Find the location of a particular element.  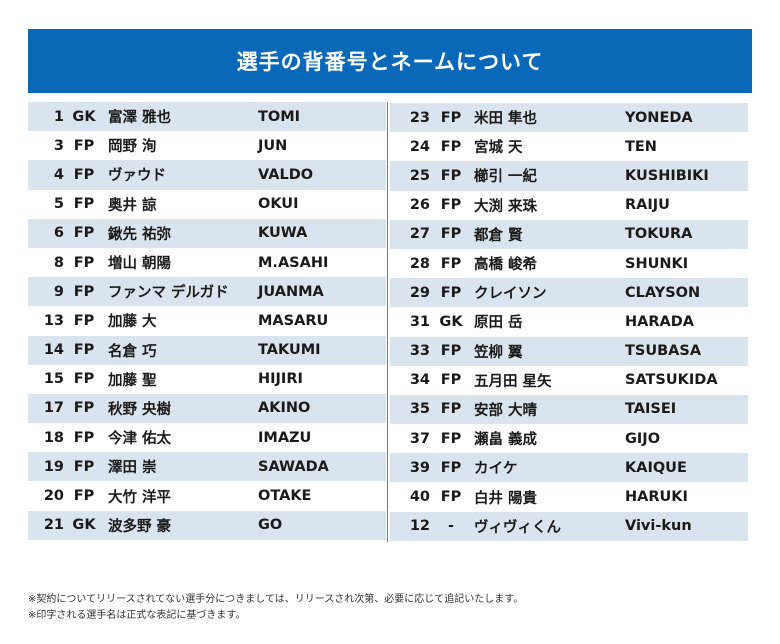

player-print-name: KUSHIBIKI is located at coordinates (667, 175).